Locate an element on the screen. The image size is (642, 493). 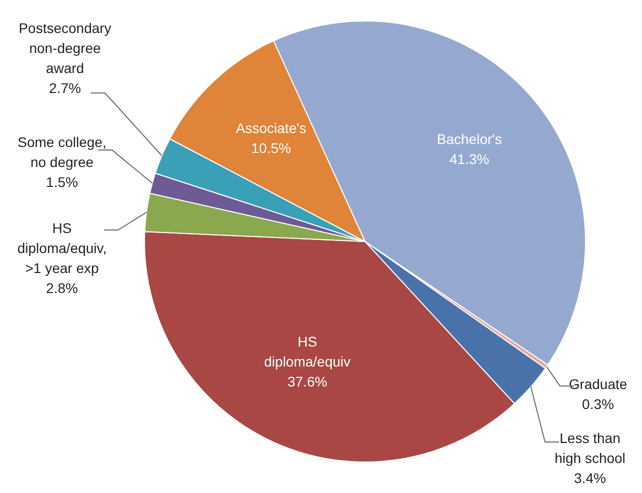
slice-label: Some college, no degree is located at coordinates (62, 152).